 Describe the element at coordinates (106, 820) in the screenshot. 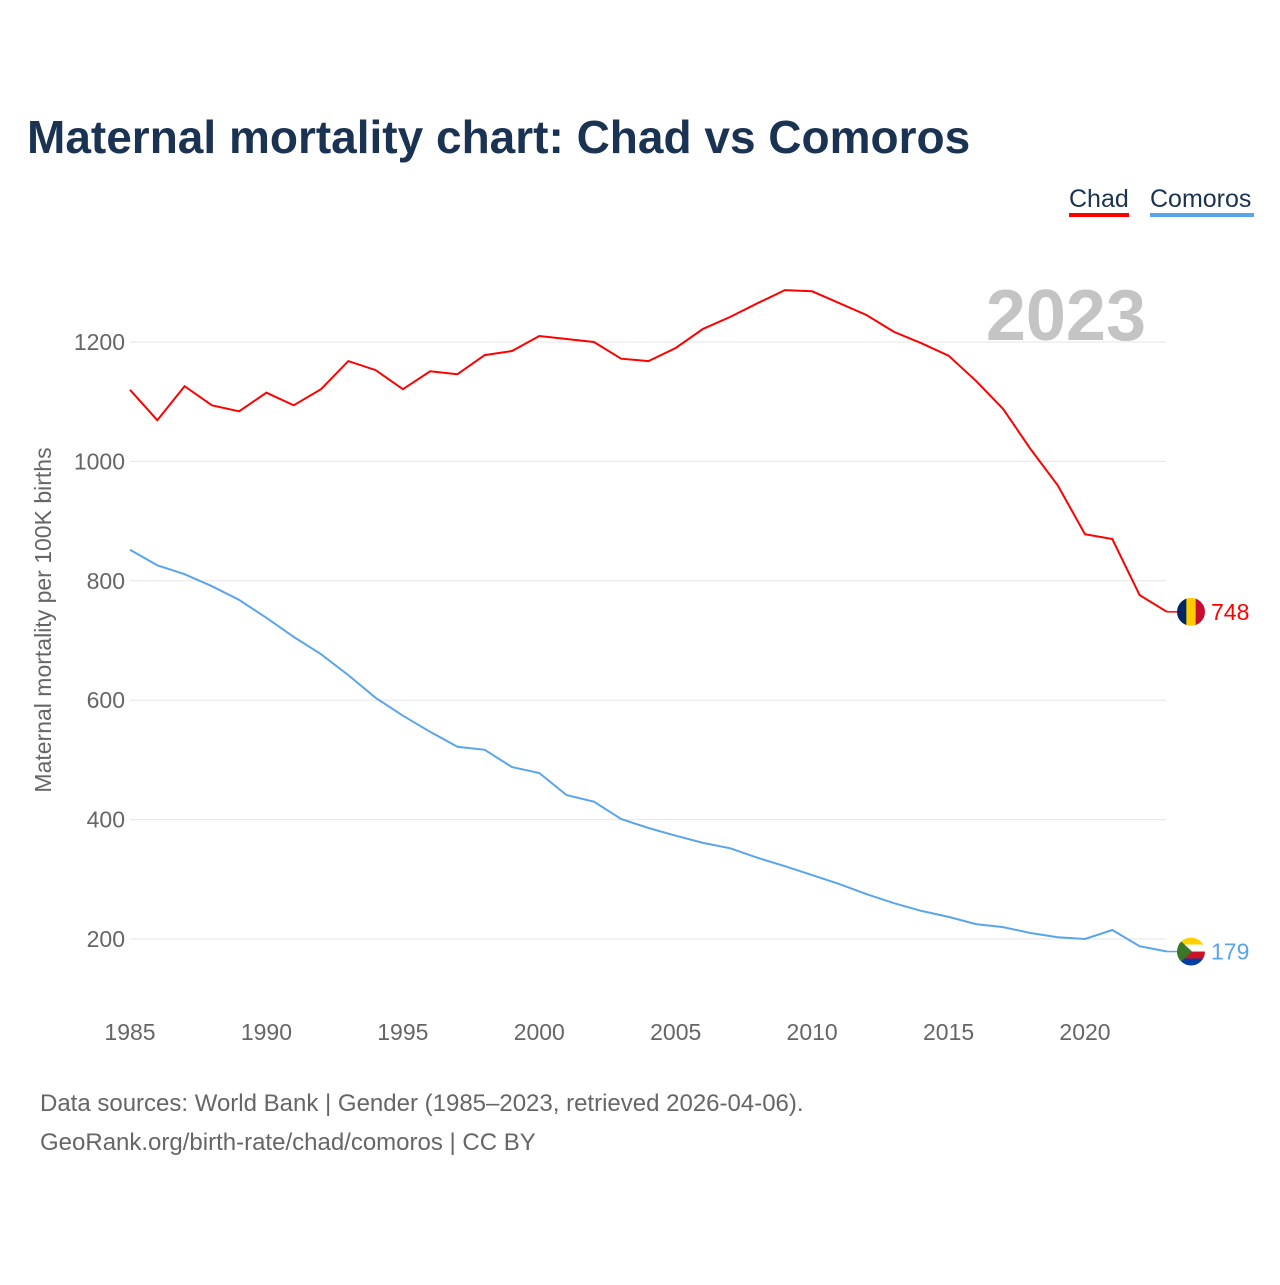

I see `y-tick-label: 400` at that location.